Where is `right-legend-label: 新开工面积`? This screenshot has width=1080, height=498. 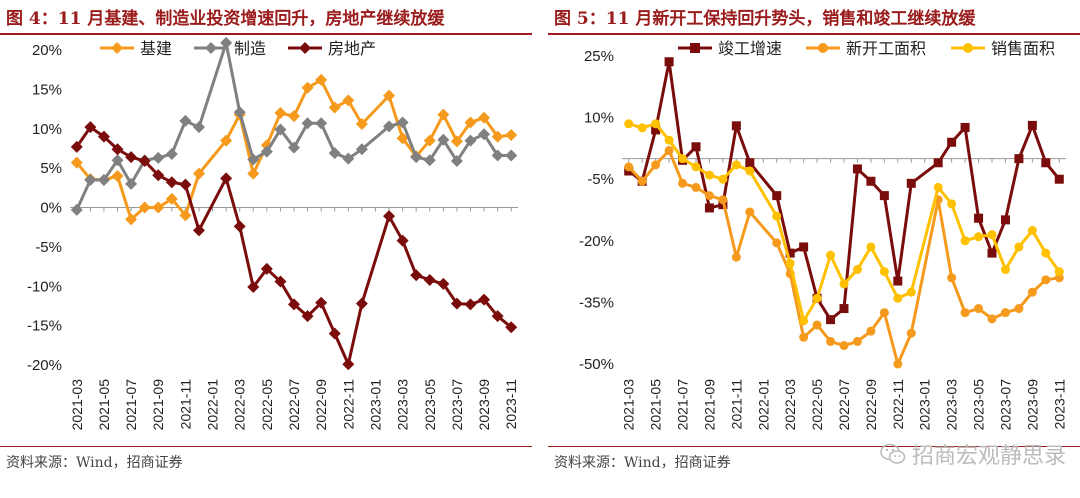
right-legend-label: 新开工面积 is located at coordinates (886, 48).